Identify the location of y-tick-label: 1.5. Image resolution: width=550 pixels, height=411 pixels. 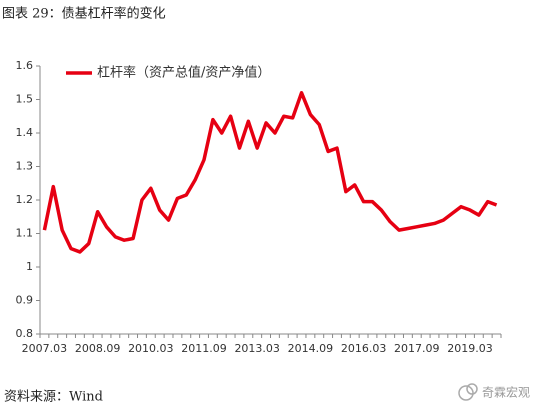
(25, 99).